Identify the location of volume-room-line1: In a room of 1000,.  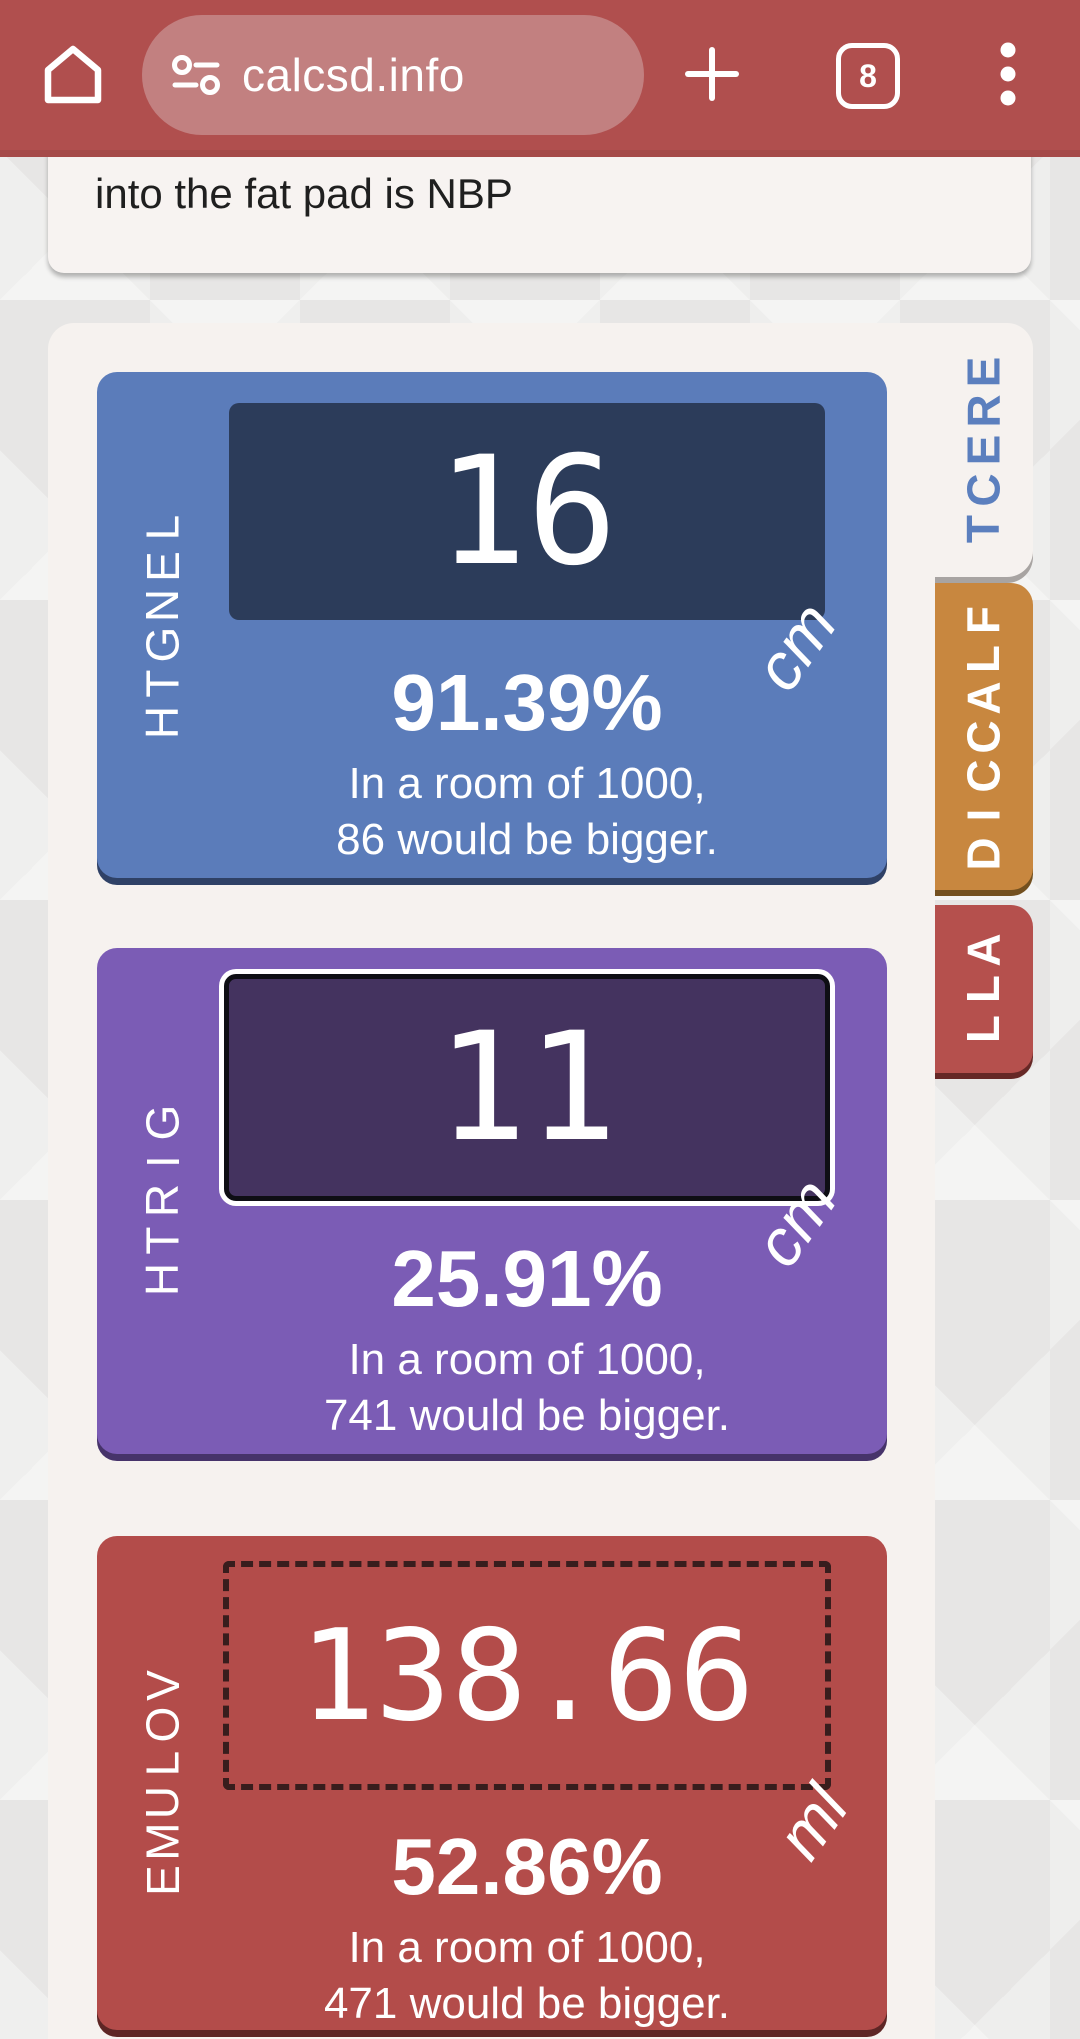
(527, 1947).